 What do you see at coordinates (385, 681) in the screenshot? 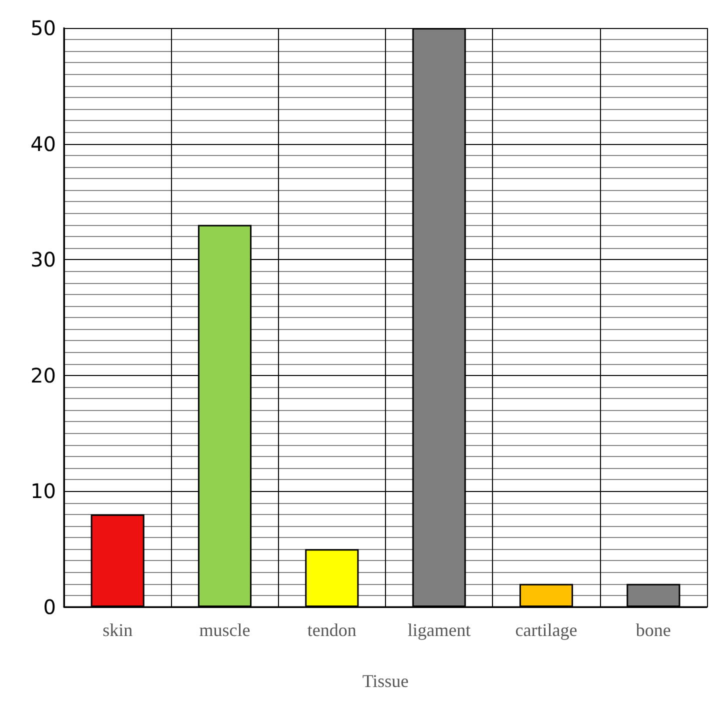
I see `x-axis-title: Tissue` at bounding box center [385, 681].